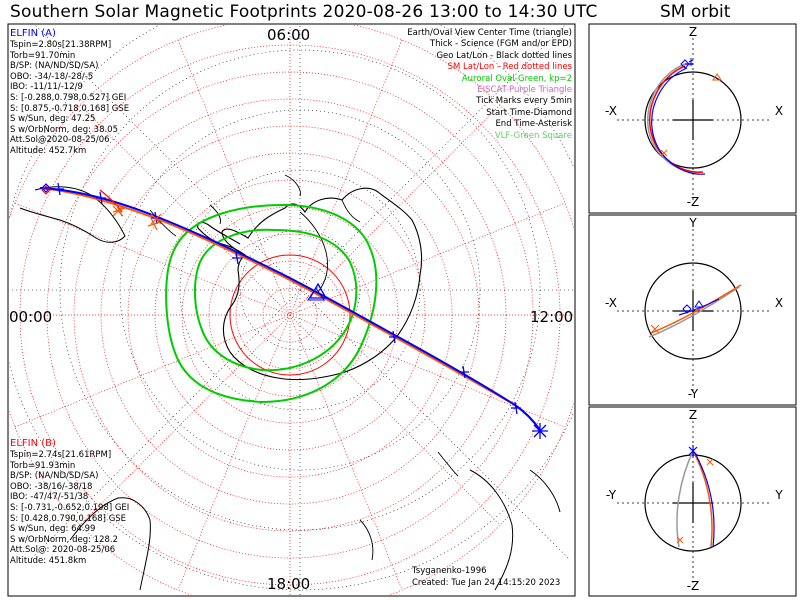 Image resolution: width=800 pixels, height=600 pixels. Describe the element at coordinates (693, 394) in the screenshot. I see `axis-label-bottom: -Y` at that location.